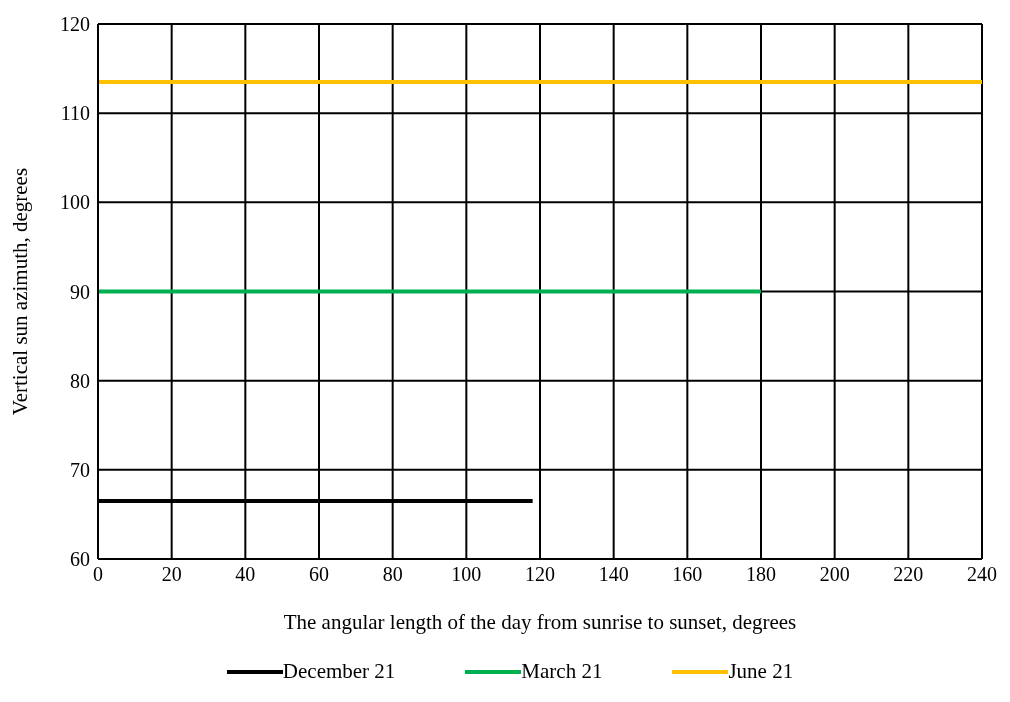 This screenshot has height=702, width=1010. Describe the element at coordinates (80, 380) in the screenshot. I see `y-tick-label: 80` at that location.